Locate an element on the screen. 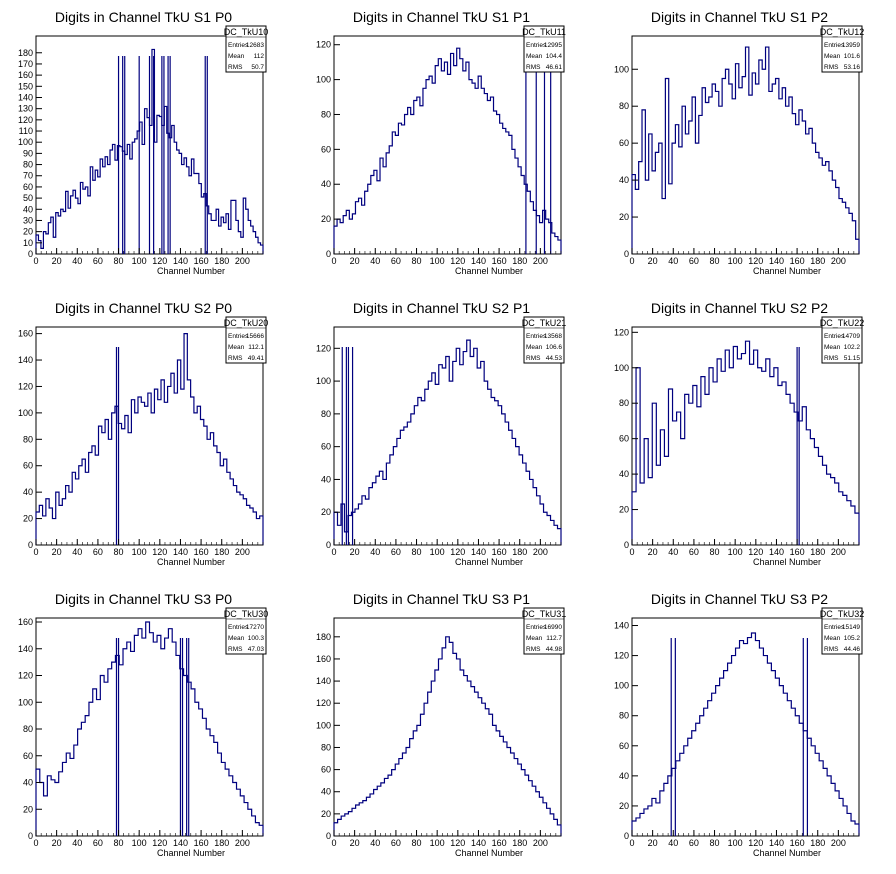 The width and height of the screenshot is (896, 874). stats-value: 46.61 is located at coordinates (554, 67).